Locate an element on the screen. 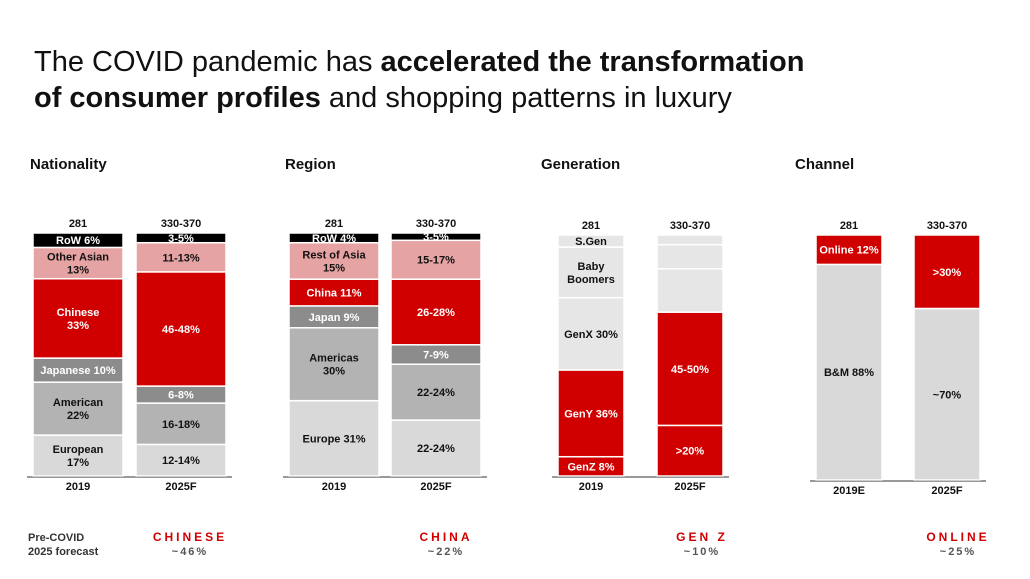 The image size is (1030, 579). data-label-row-2019: RoW 4% is located at coordinates (334, 239).